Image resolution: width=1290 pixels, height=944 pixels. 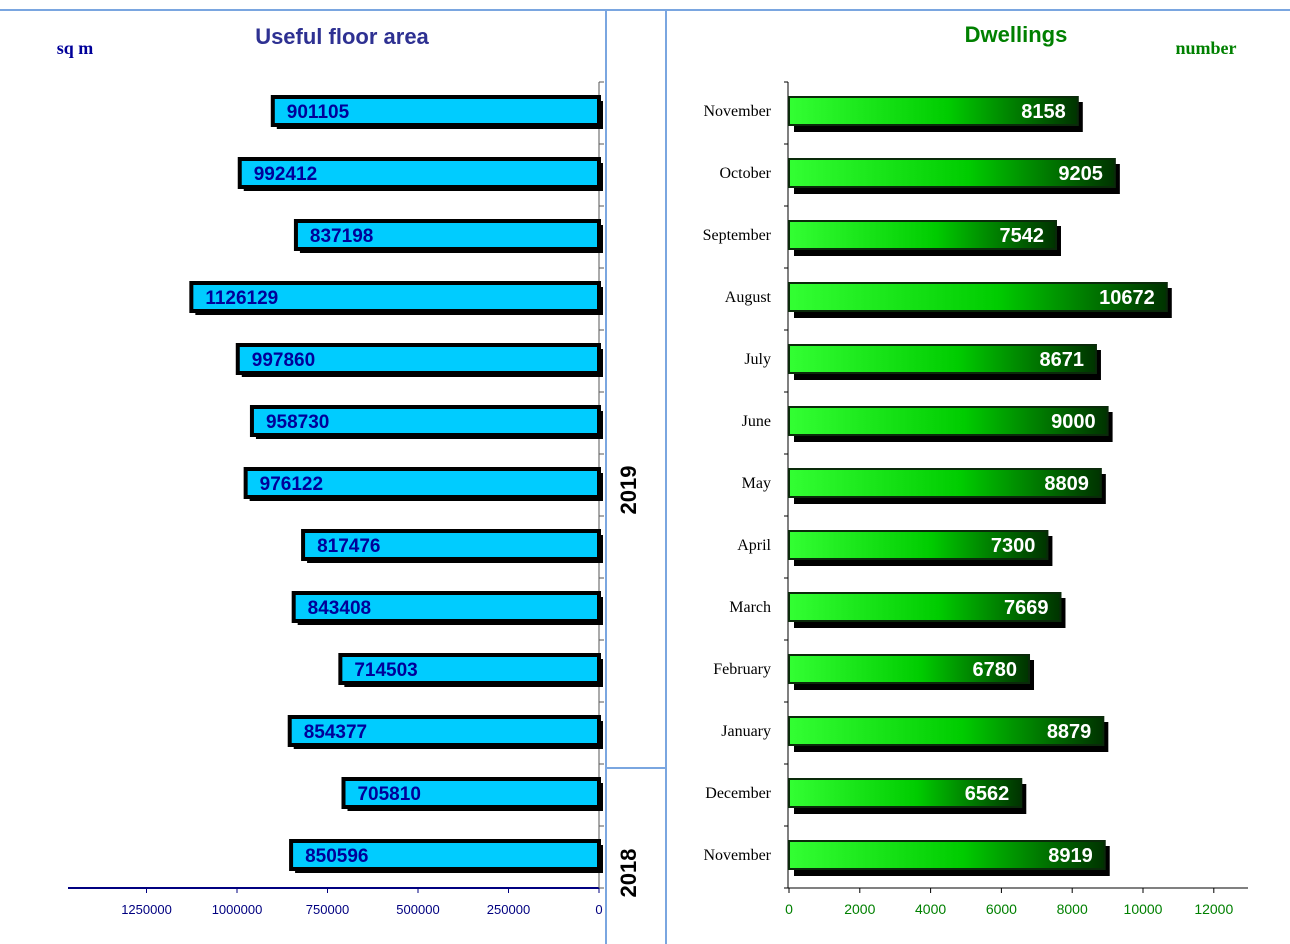 I want to click on left-x-tick-label: 0, so click(x=598, y=909).